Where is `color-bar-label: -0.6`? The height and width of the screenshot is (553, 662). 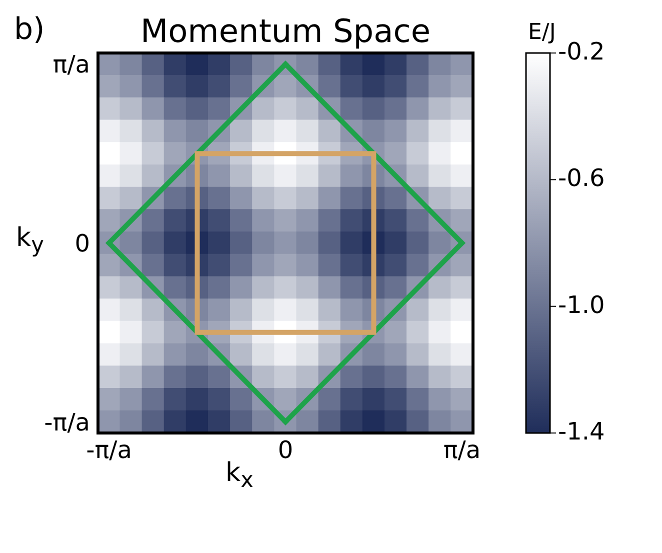
color-bar-label: -0.6 is located at coordinates (581, 178).